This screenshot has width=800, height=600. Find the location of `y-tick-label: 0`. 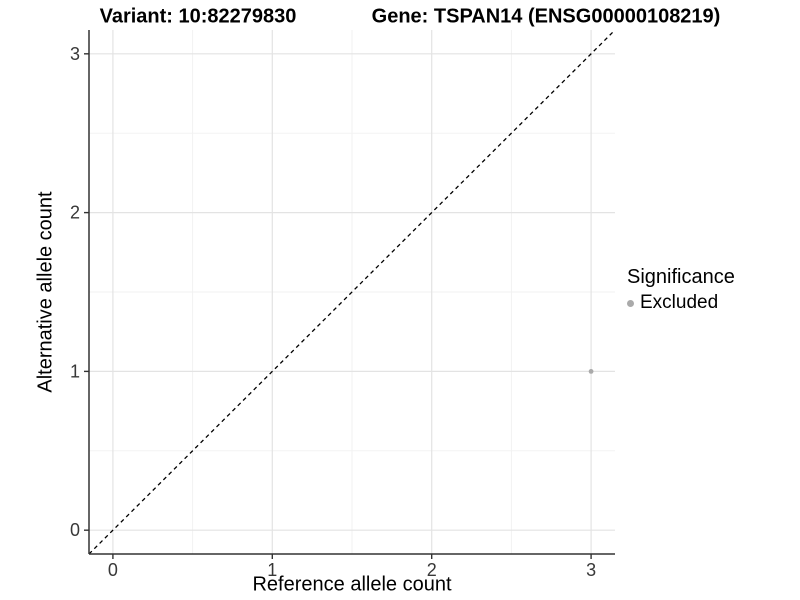

y-tick-label: 0 is located at coordinates (75, 530).